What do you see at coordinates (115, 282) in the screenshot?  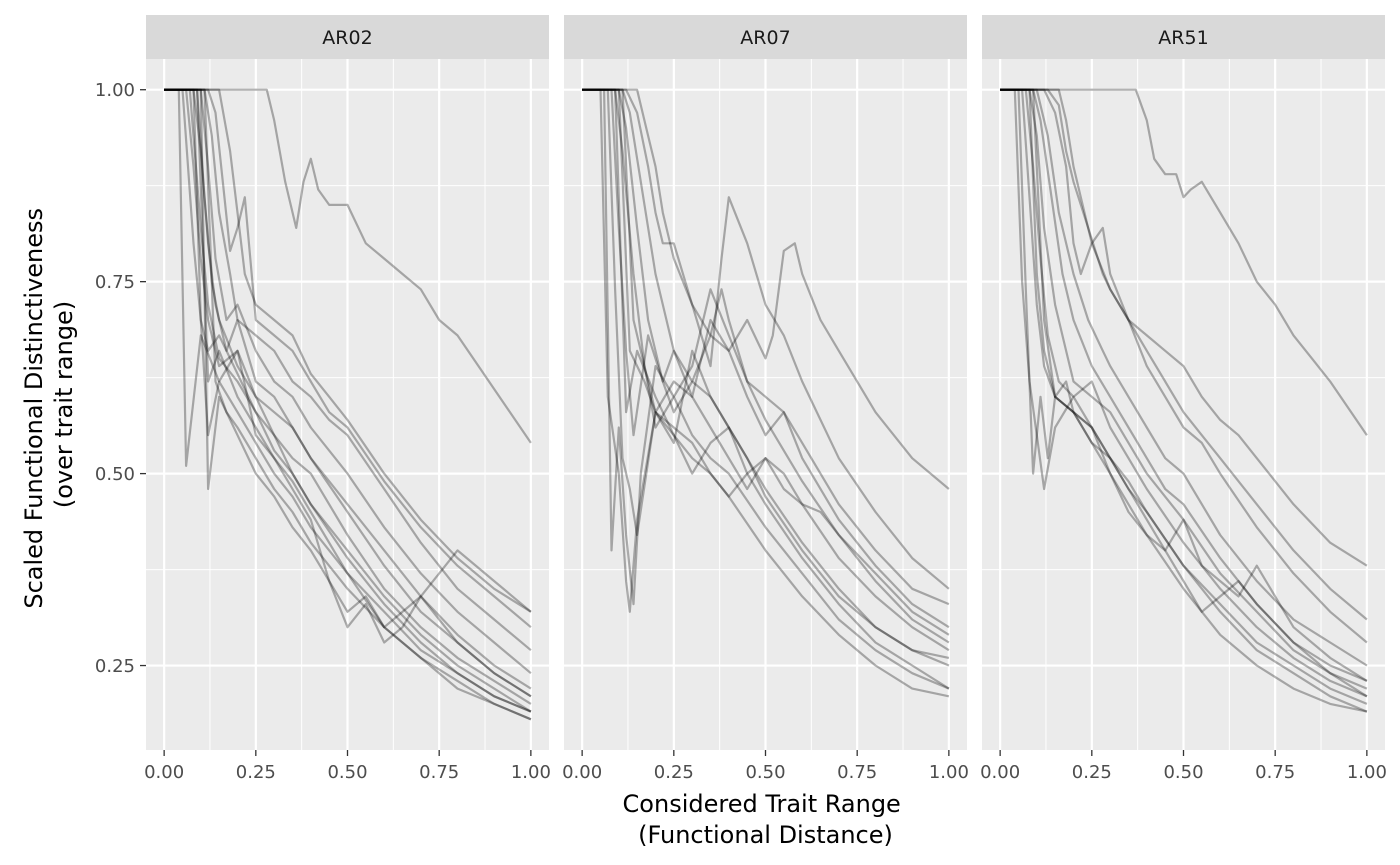 I see `y-tick-label: 0.75` at bounding box center [115, 282].